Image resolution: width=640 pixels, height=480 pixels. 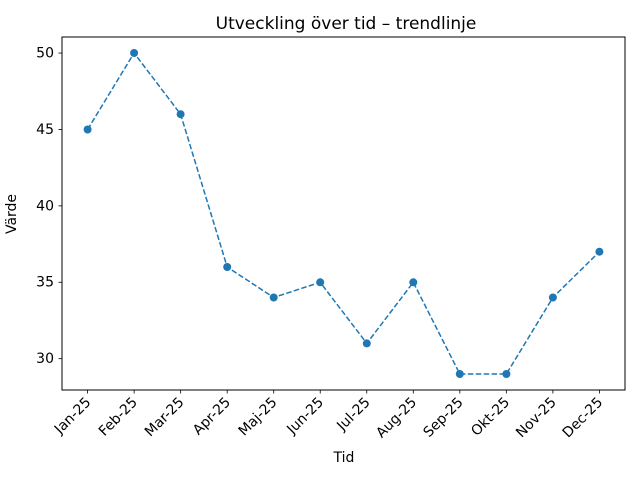 I want to click on x-tick-label: Feb-25, so click(x=118, y=417).